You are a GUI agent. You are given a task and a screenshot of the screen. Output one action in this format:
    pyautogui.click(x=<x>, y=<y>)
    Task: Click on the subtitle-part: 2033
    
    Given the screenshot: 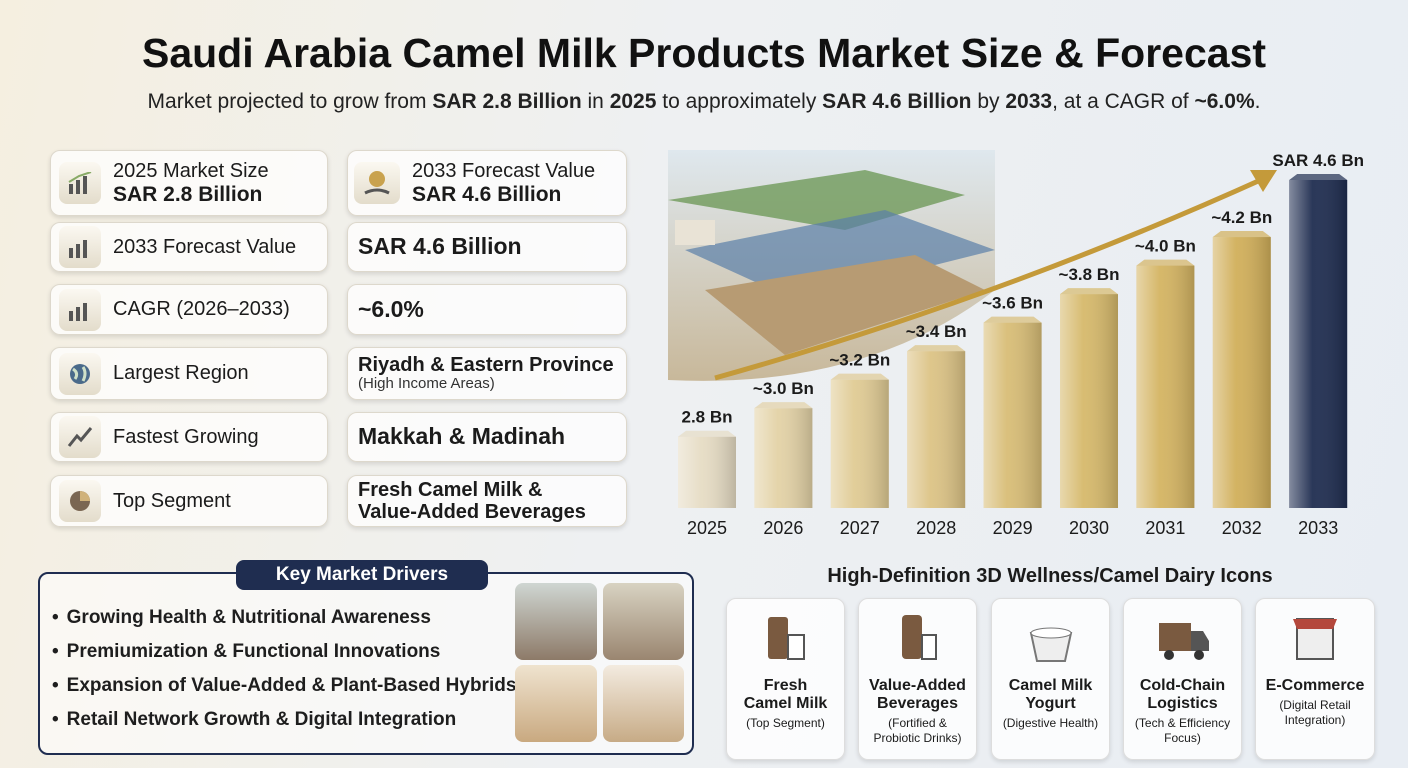 What is the action you would take?
    pyautogui.click(x=1029, y=101)
    